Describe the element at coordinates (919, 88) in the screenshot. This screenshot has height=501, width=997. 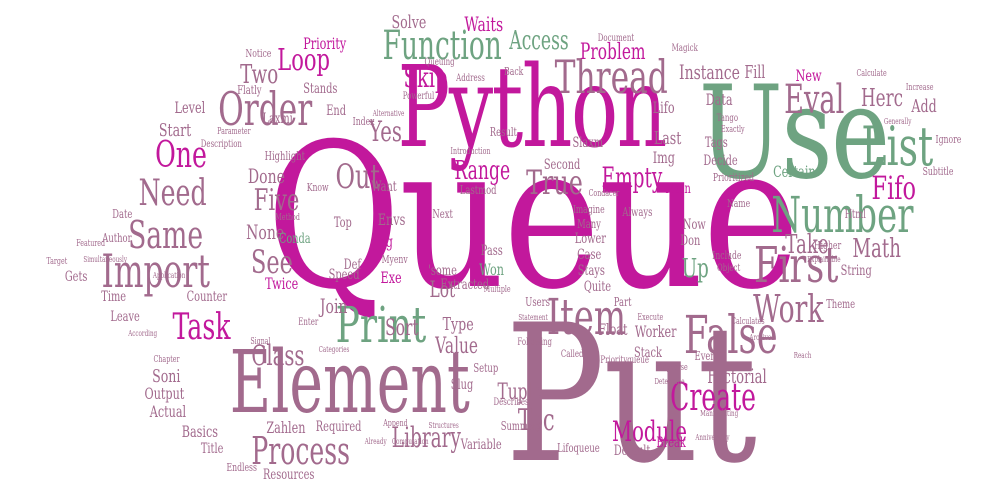
I see `word-increase: Increase` at that location.